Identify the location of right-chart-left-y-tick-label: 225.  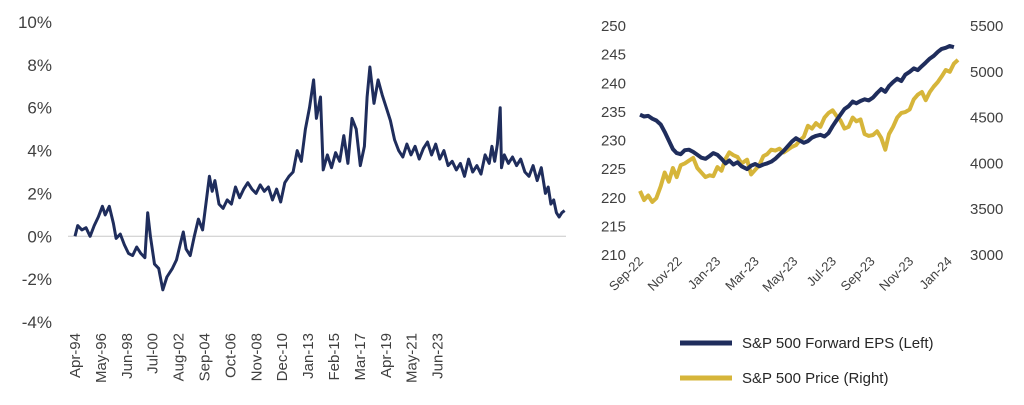
(613, 169).